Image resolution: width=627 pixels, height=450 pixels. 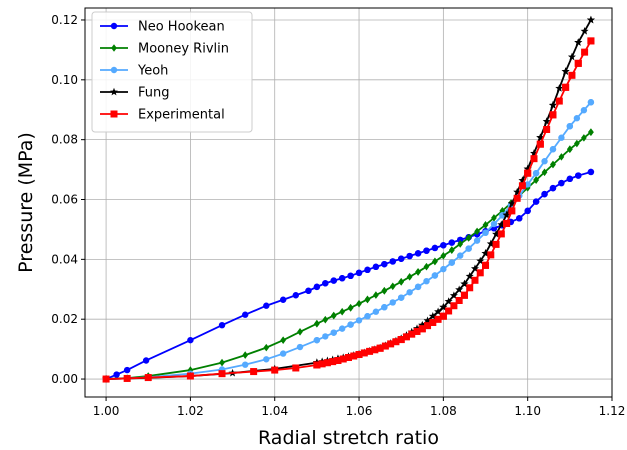 I want to click on x-tick-label: 1.10, so click(x=527, y=411).